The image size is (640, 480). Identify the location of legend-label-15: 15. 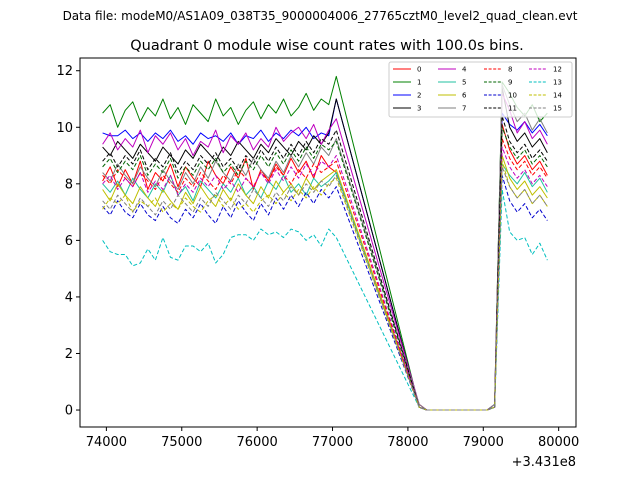
(557, 109).